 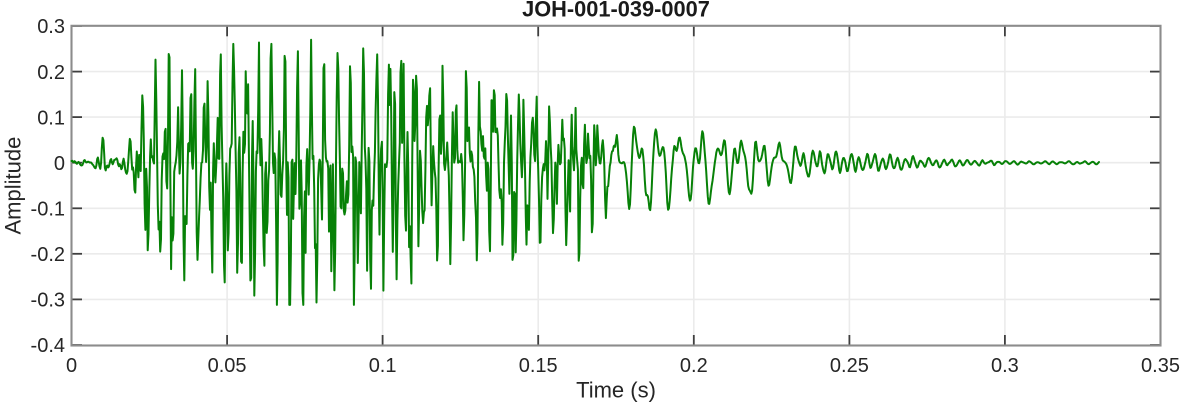 What do you see at coordinates (227, 366) in the screenshot?
I see `svg-text: 0.05` at bounding box center [227, 366].